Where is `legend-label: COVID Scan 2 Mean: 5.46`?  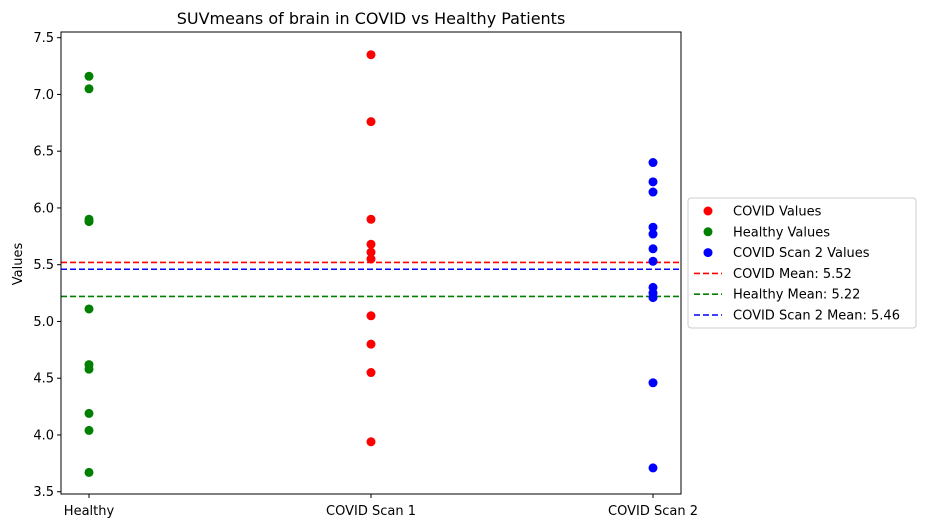 legend-label: COVID Scan 2 Mean: 5.46 is located at coordinates (816, 316).